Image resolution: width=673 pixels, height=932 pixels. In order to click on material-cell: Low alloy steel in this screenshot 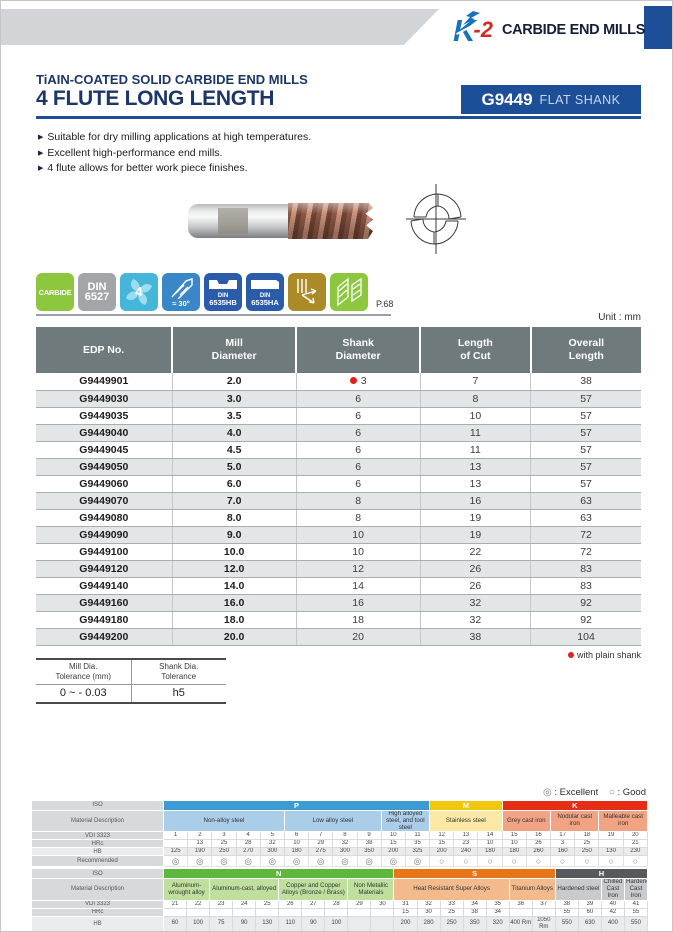, I will do `click(332, 821)`.